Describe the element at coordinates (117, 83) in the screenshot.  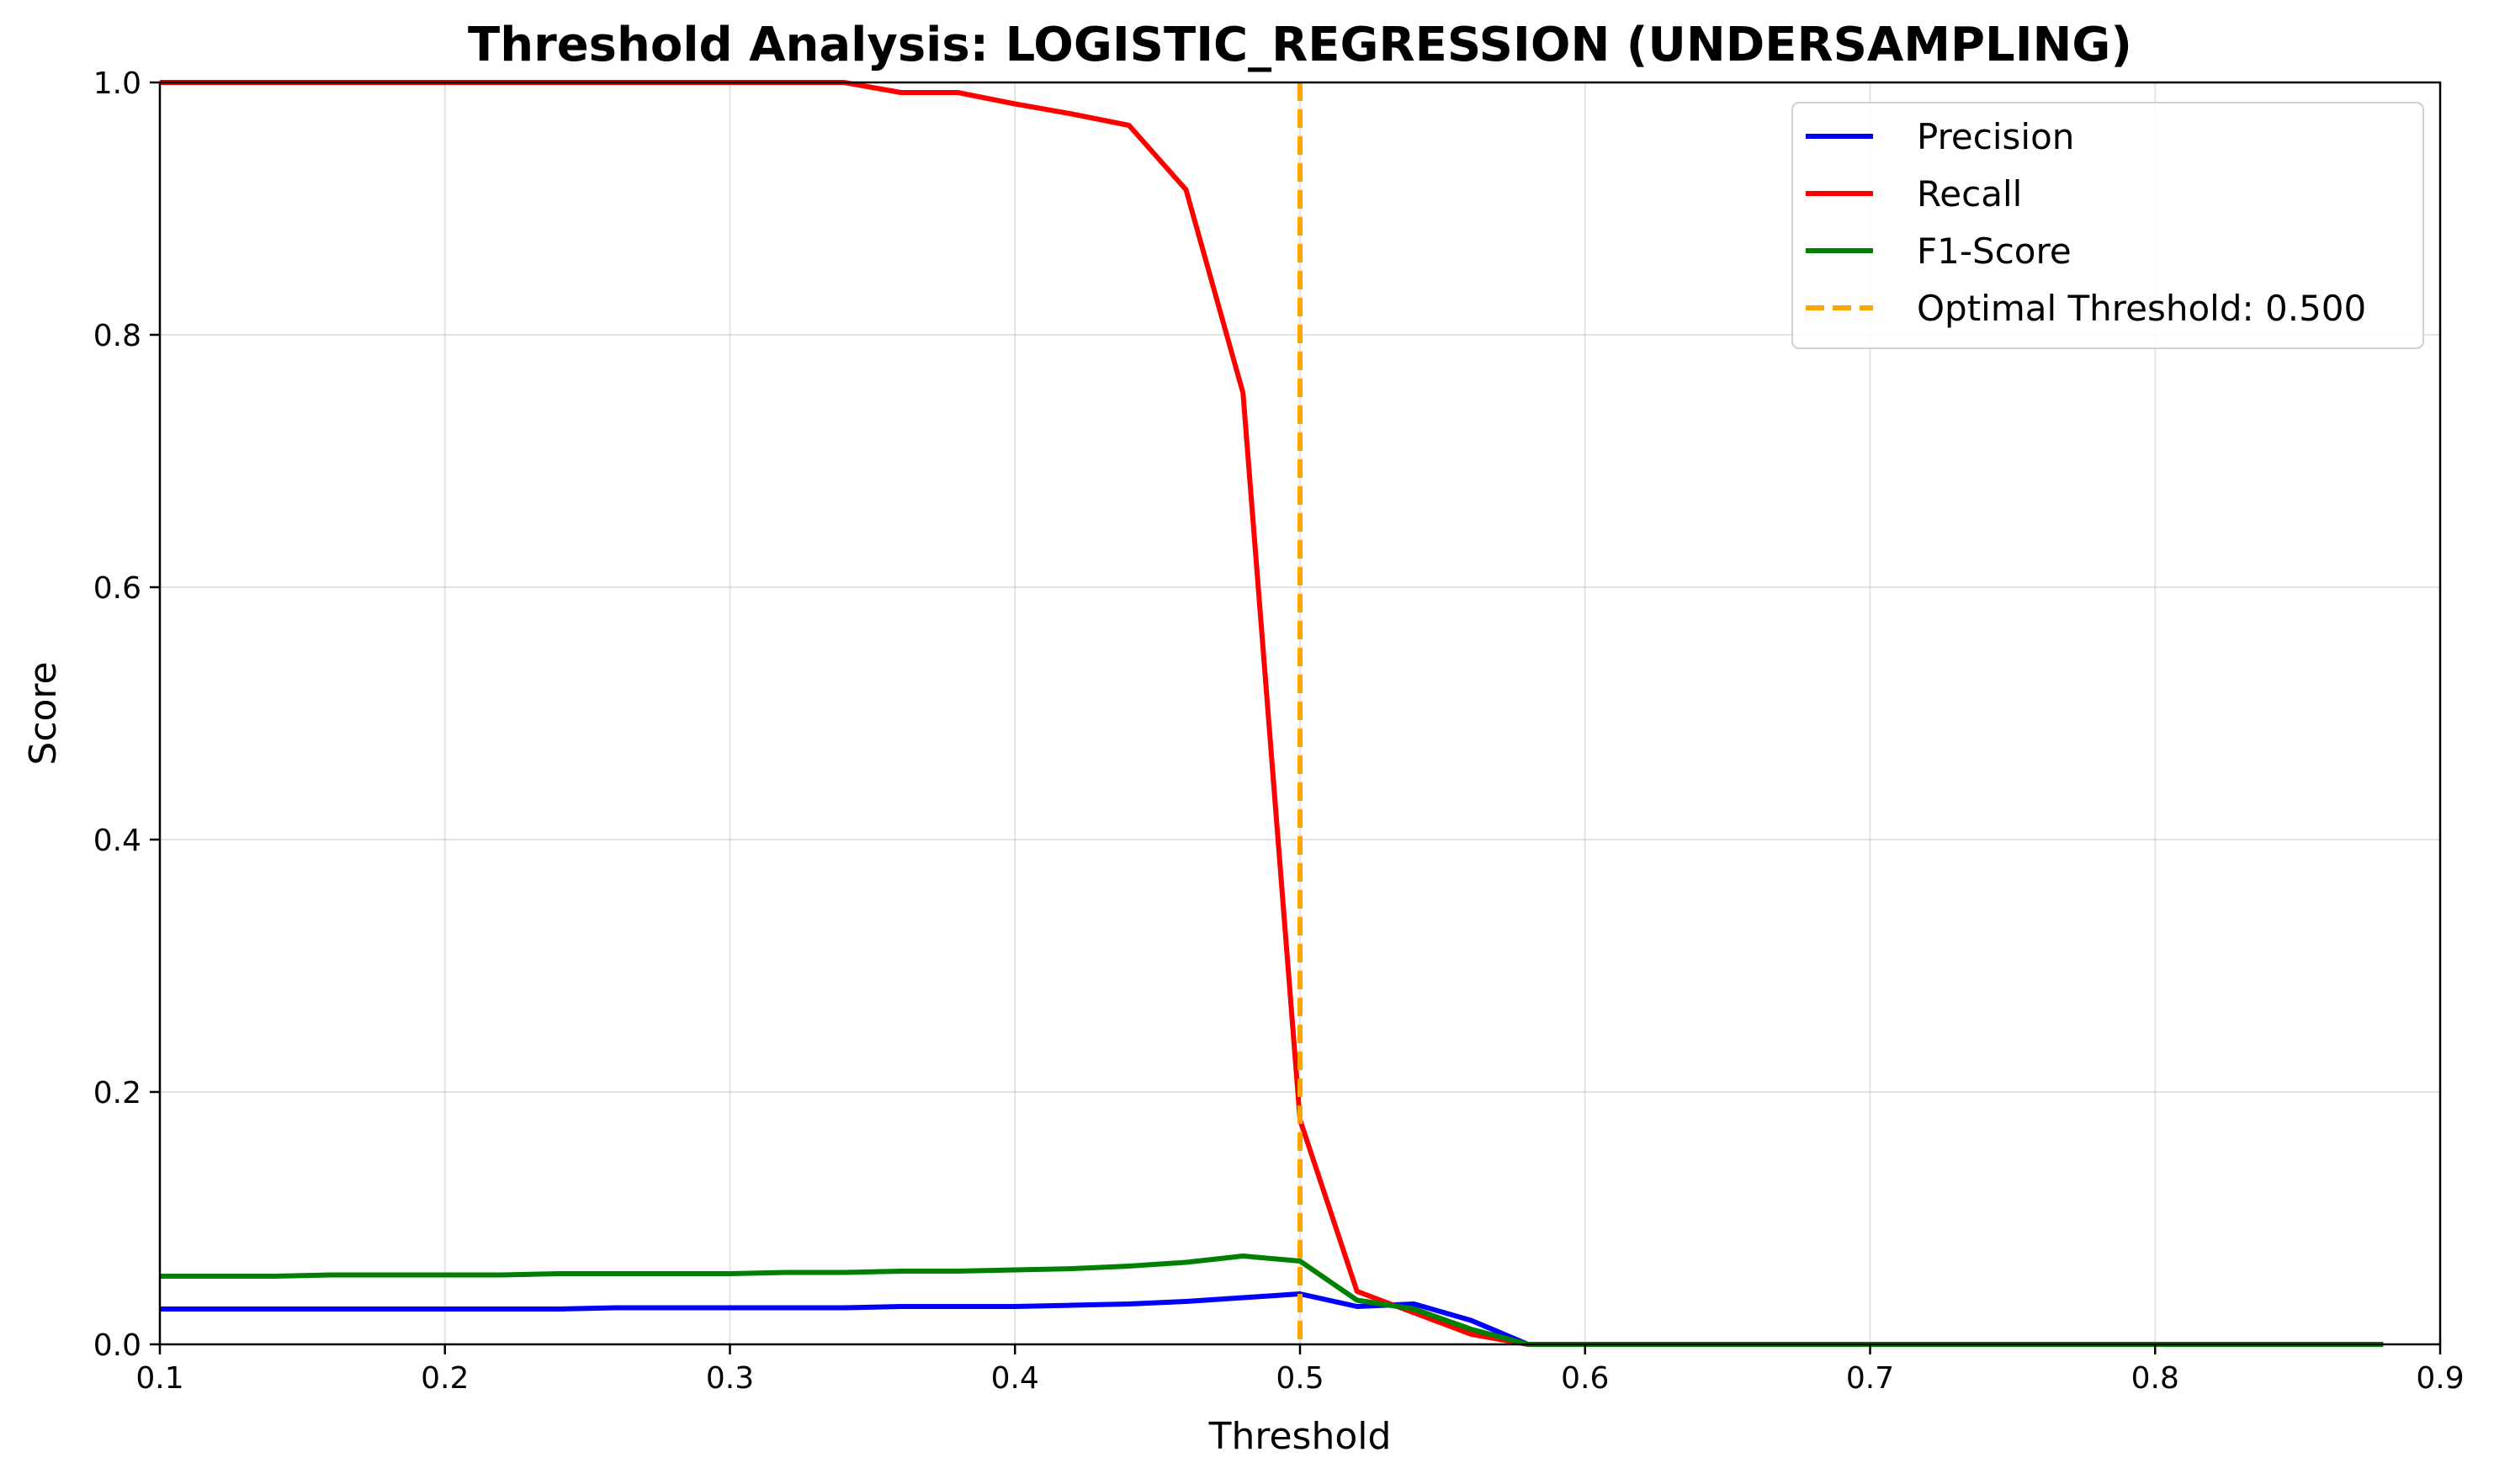
I see `y-tick-label: 1.0` at that location.